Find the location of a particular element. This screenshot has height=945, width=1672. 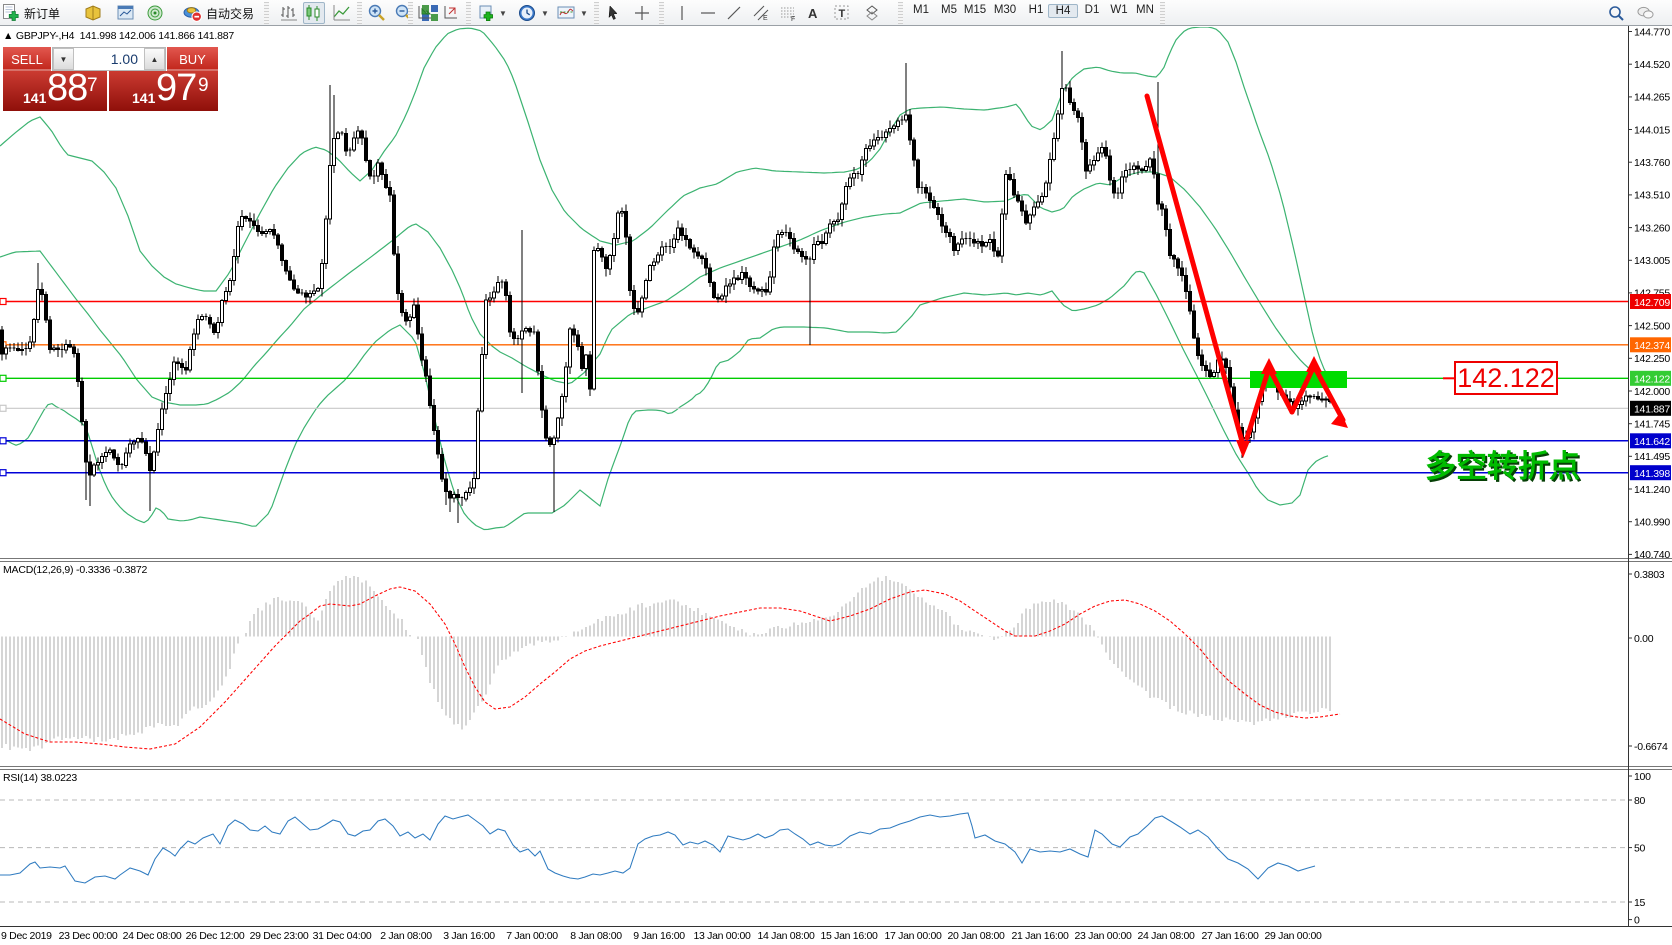

svg-text: 142.709 is located at coordinates (1652, 303).